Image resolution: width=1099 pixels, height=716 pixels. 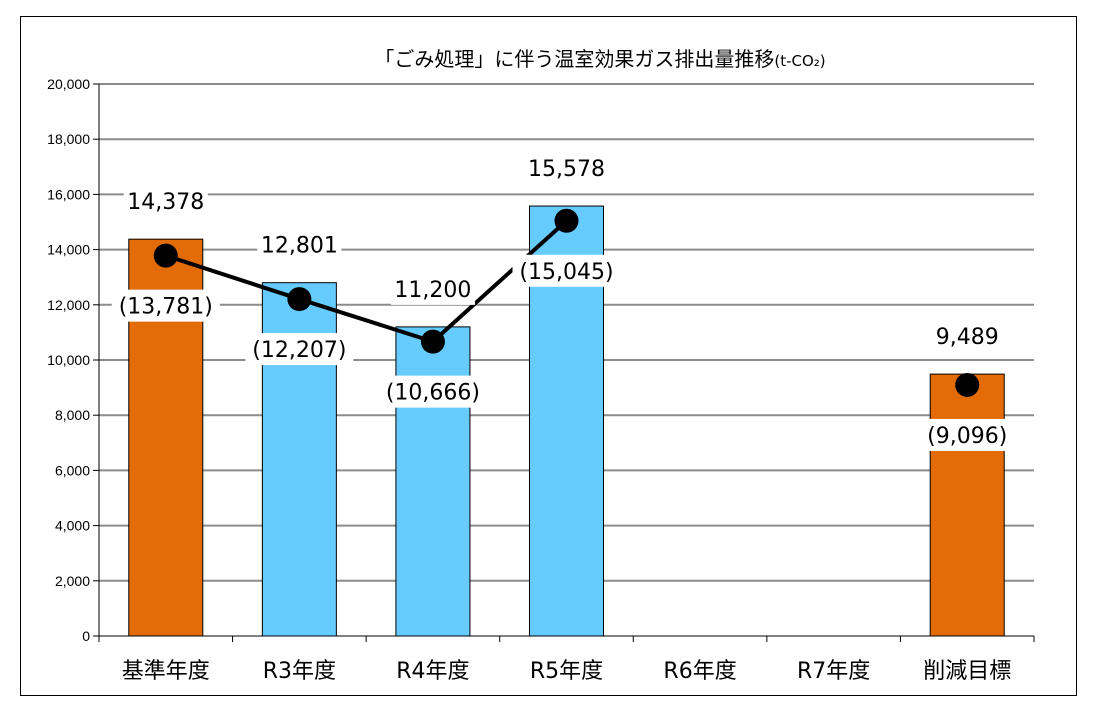 What do you see at coordinates (299, 671) in the screenshot?
I see `x-category-label: R3年度` at bounding box center [299, 671].